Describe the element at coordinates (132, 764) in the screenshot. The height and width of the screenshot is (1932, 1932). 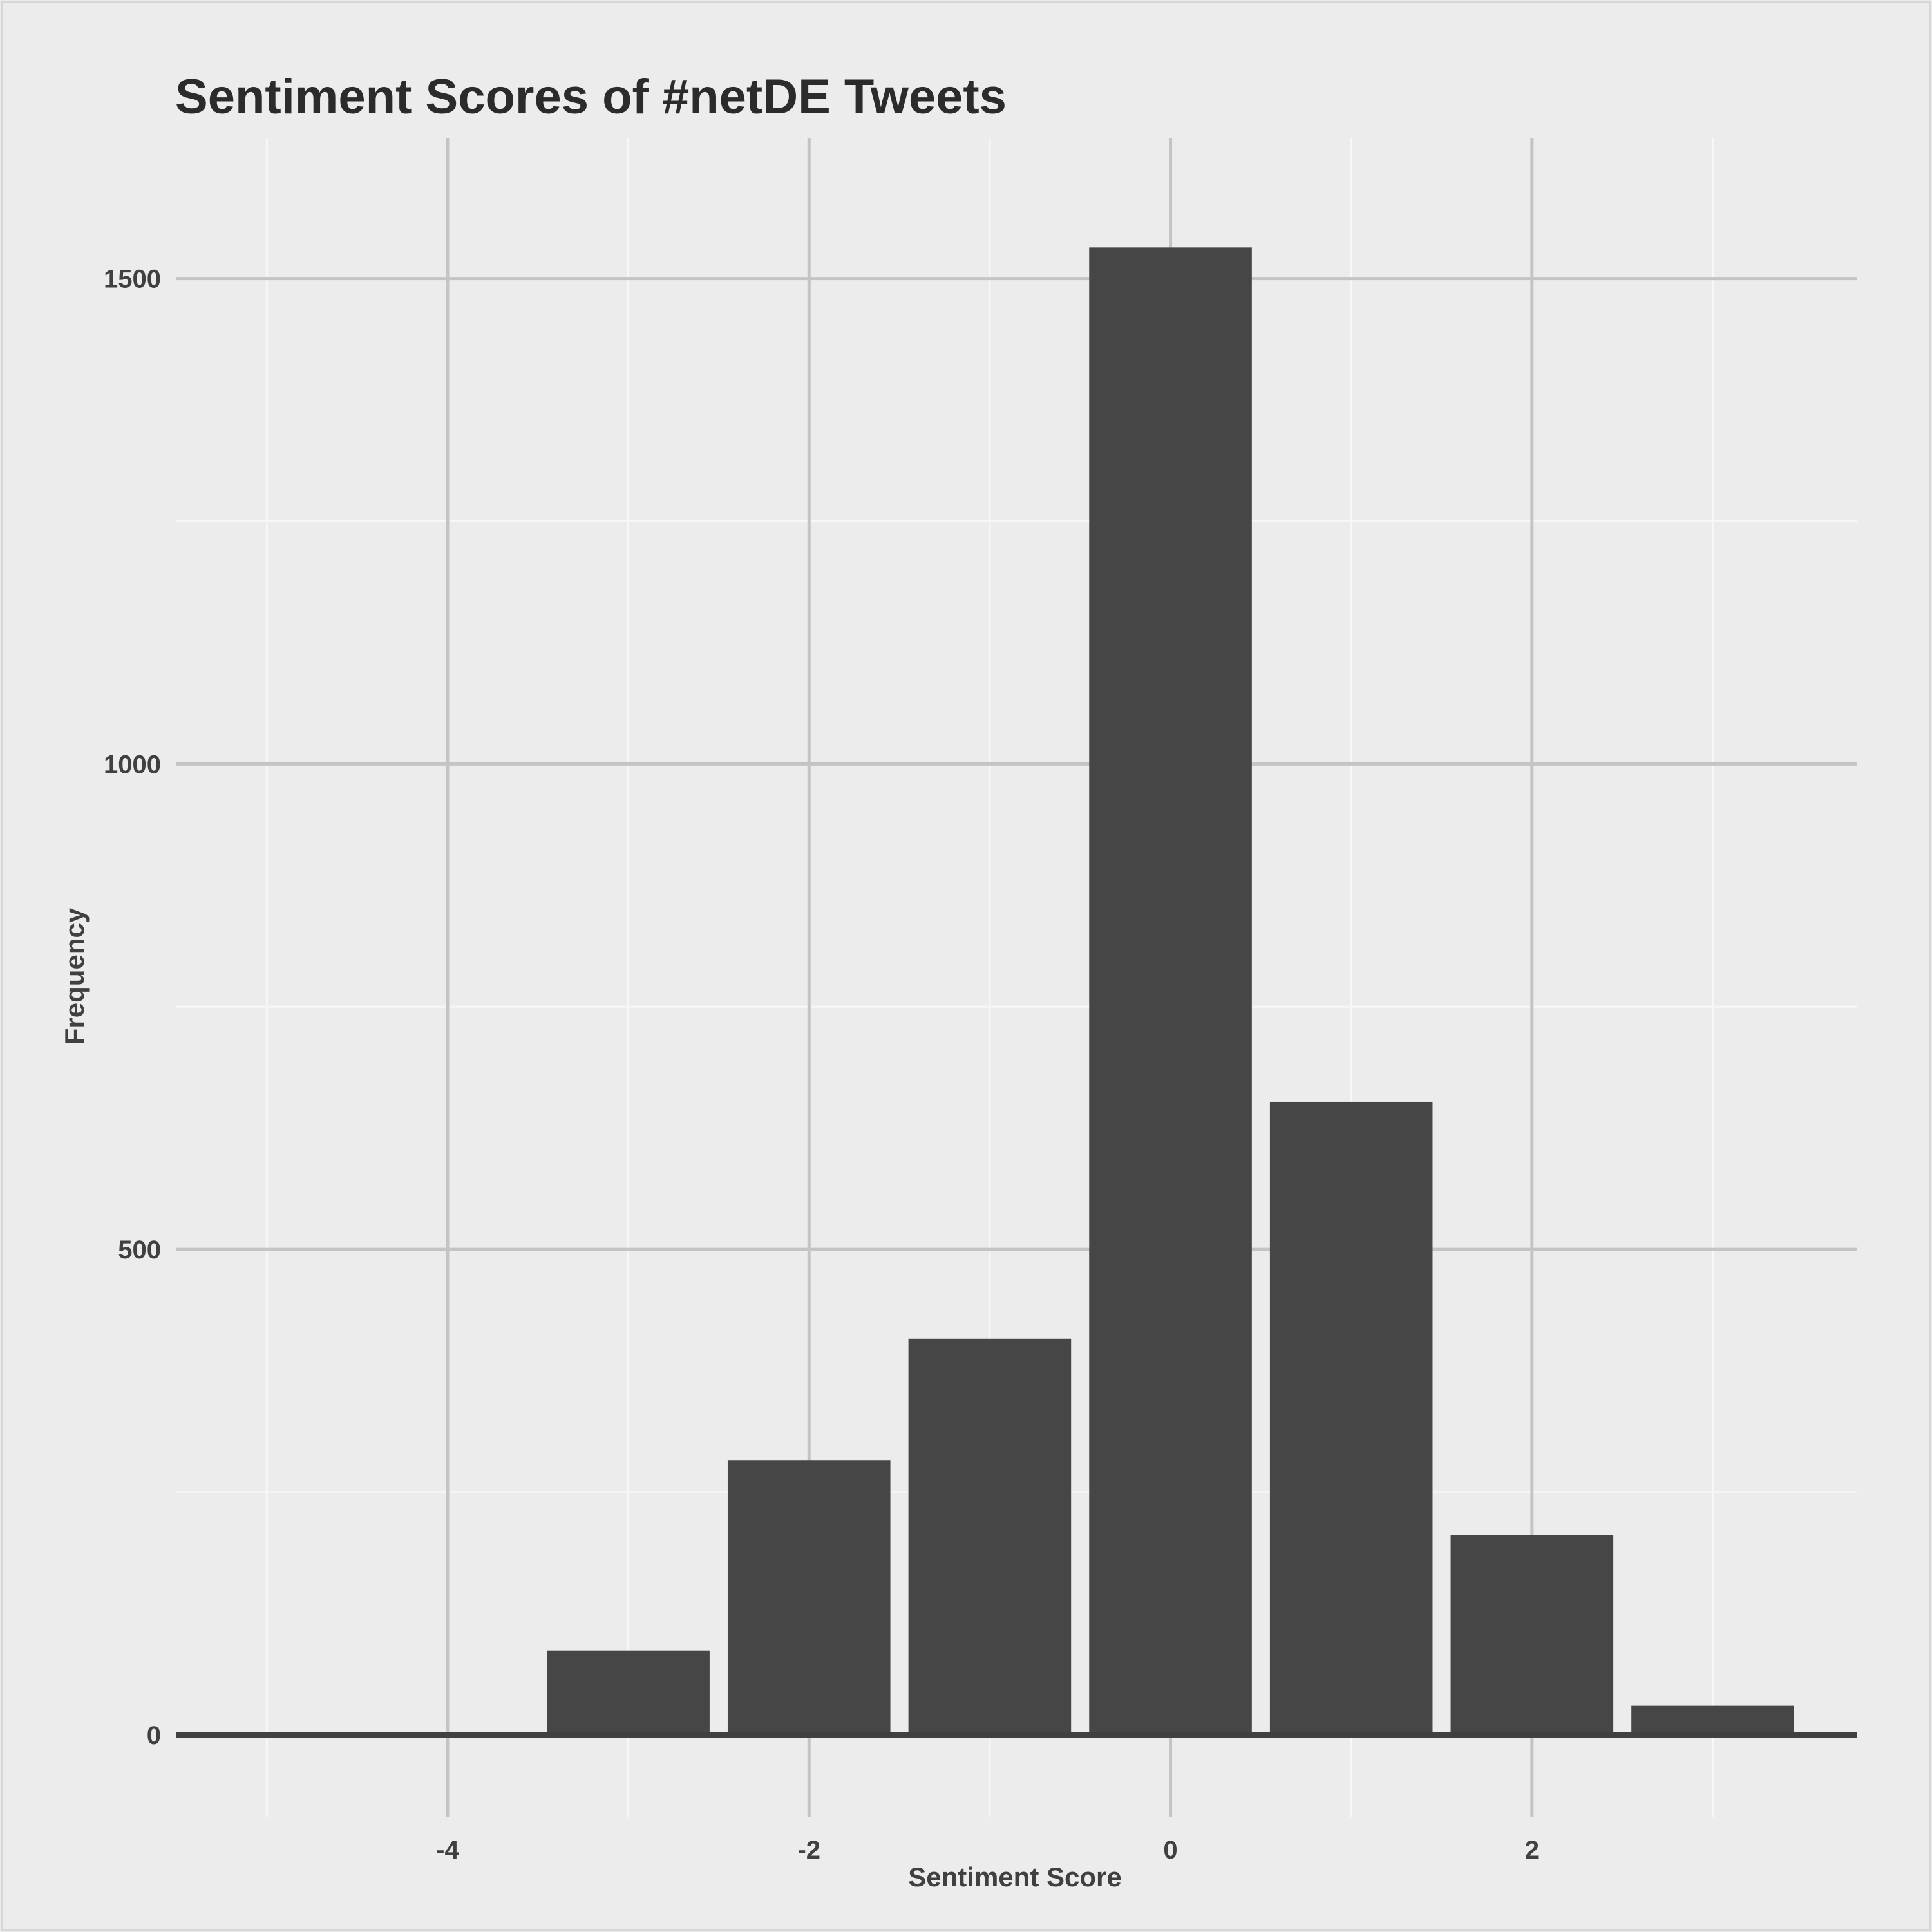
I see `y-tick-label: 1000` at that location.